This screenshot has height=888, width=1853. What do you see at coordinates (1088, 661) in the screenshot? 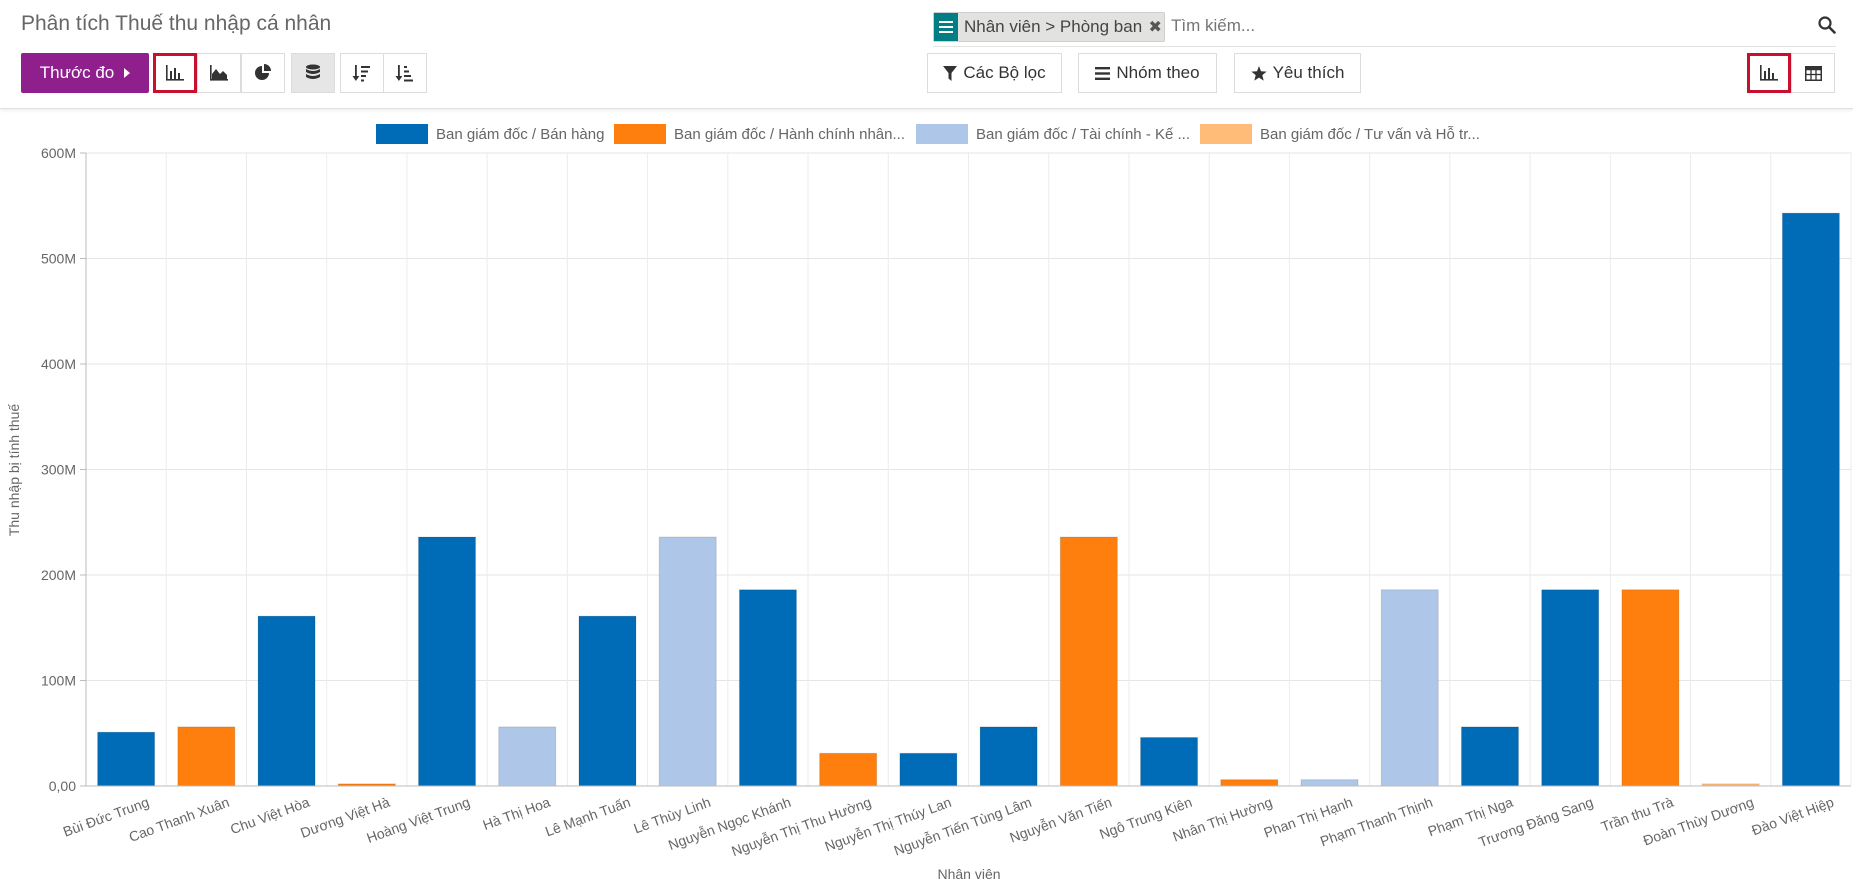
I see `bar-Nguyễn Văn Tiến` at bounding box center [1088, 661].